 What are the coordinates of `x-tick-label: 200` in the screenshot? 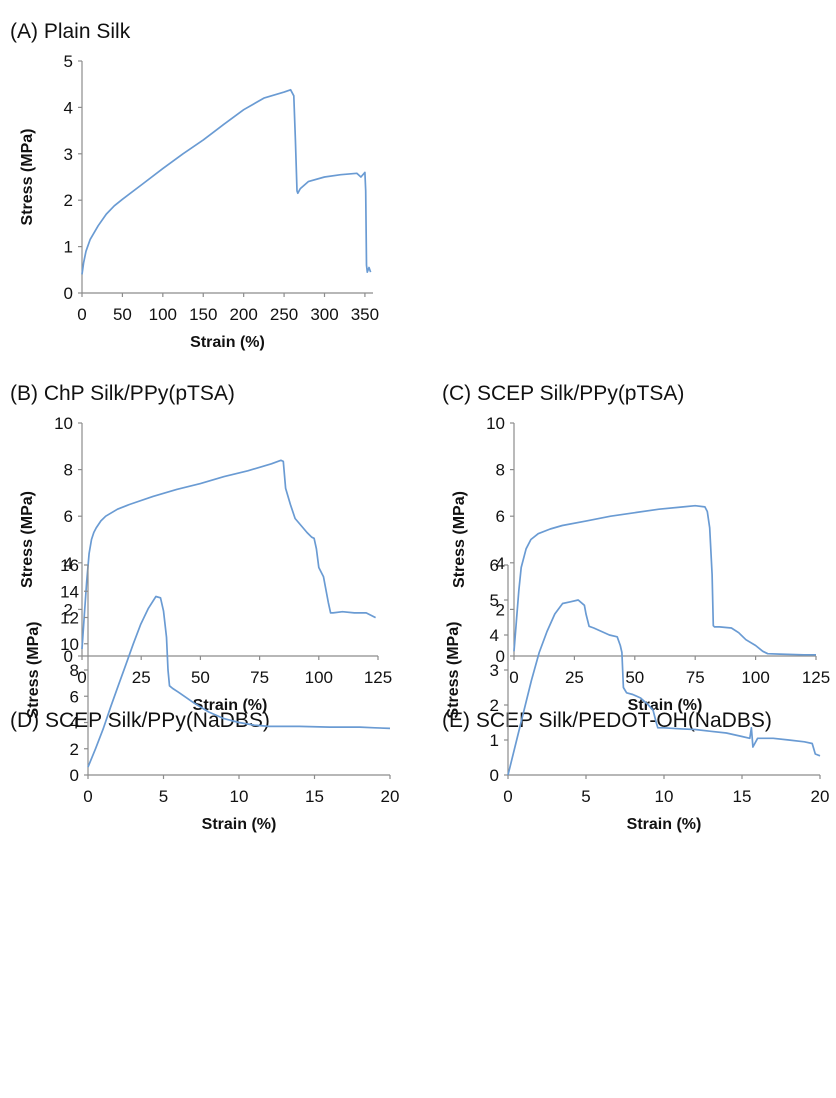 It's located at (243, 314).